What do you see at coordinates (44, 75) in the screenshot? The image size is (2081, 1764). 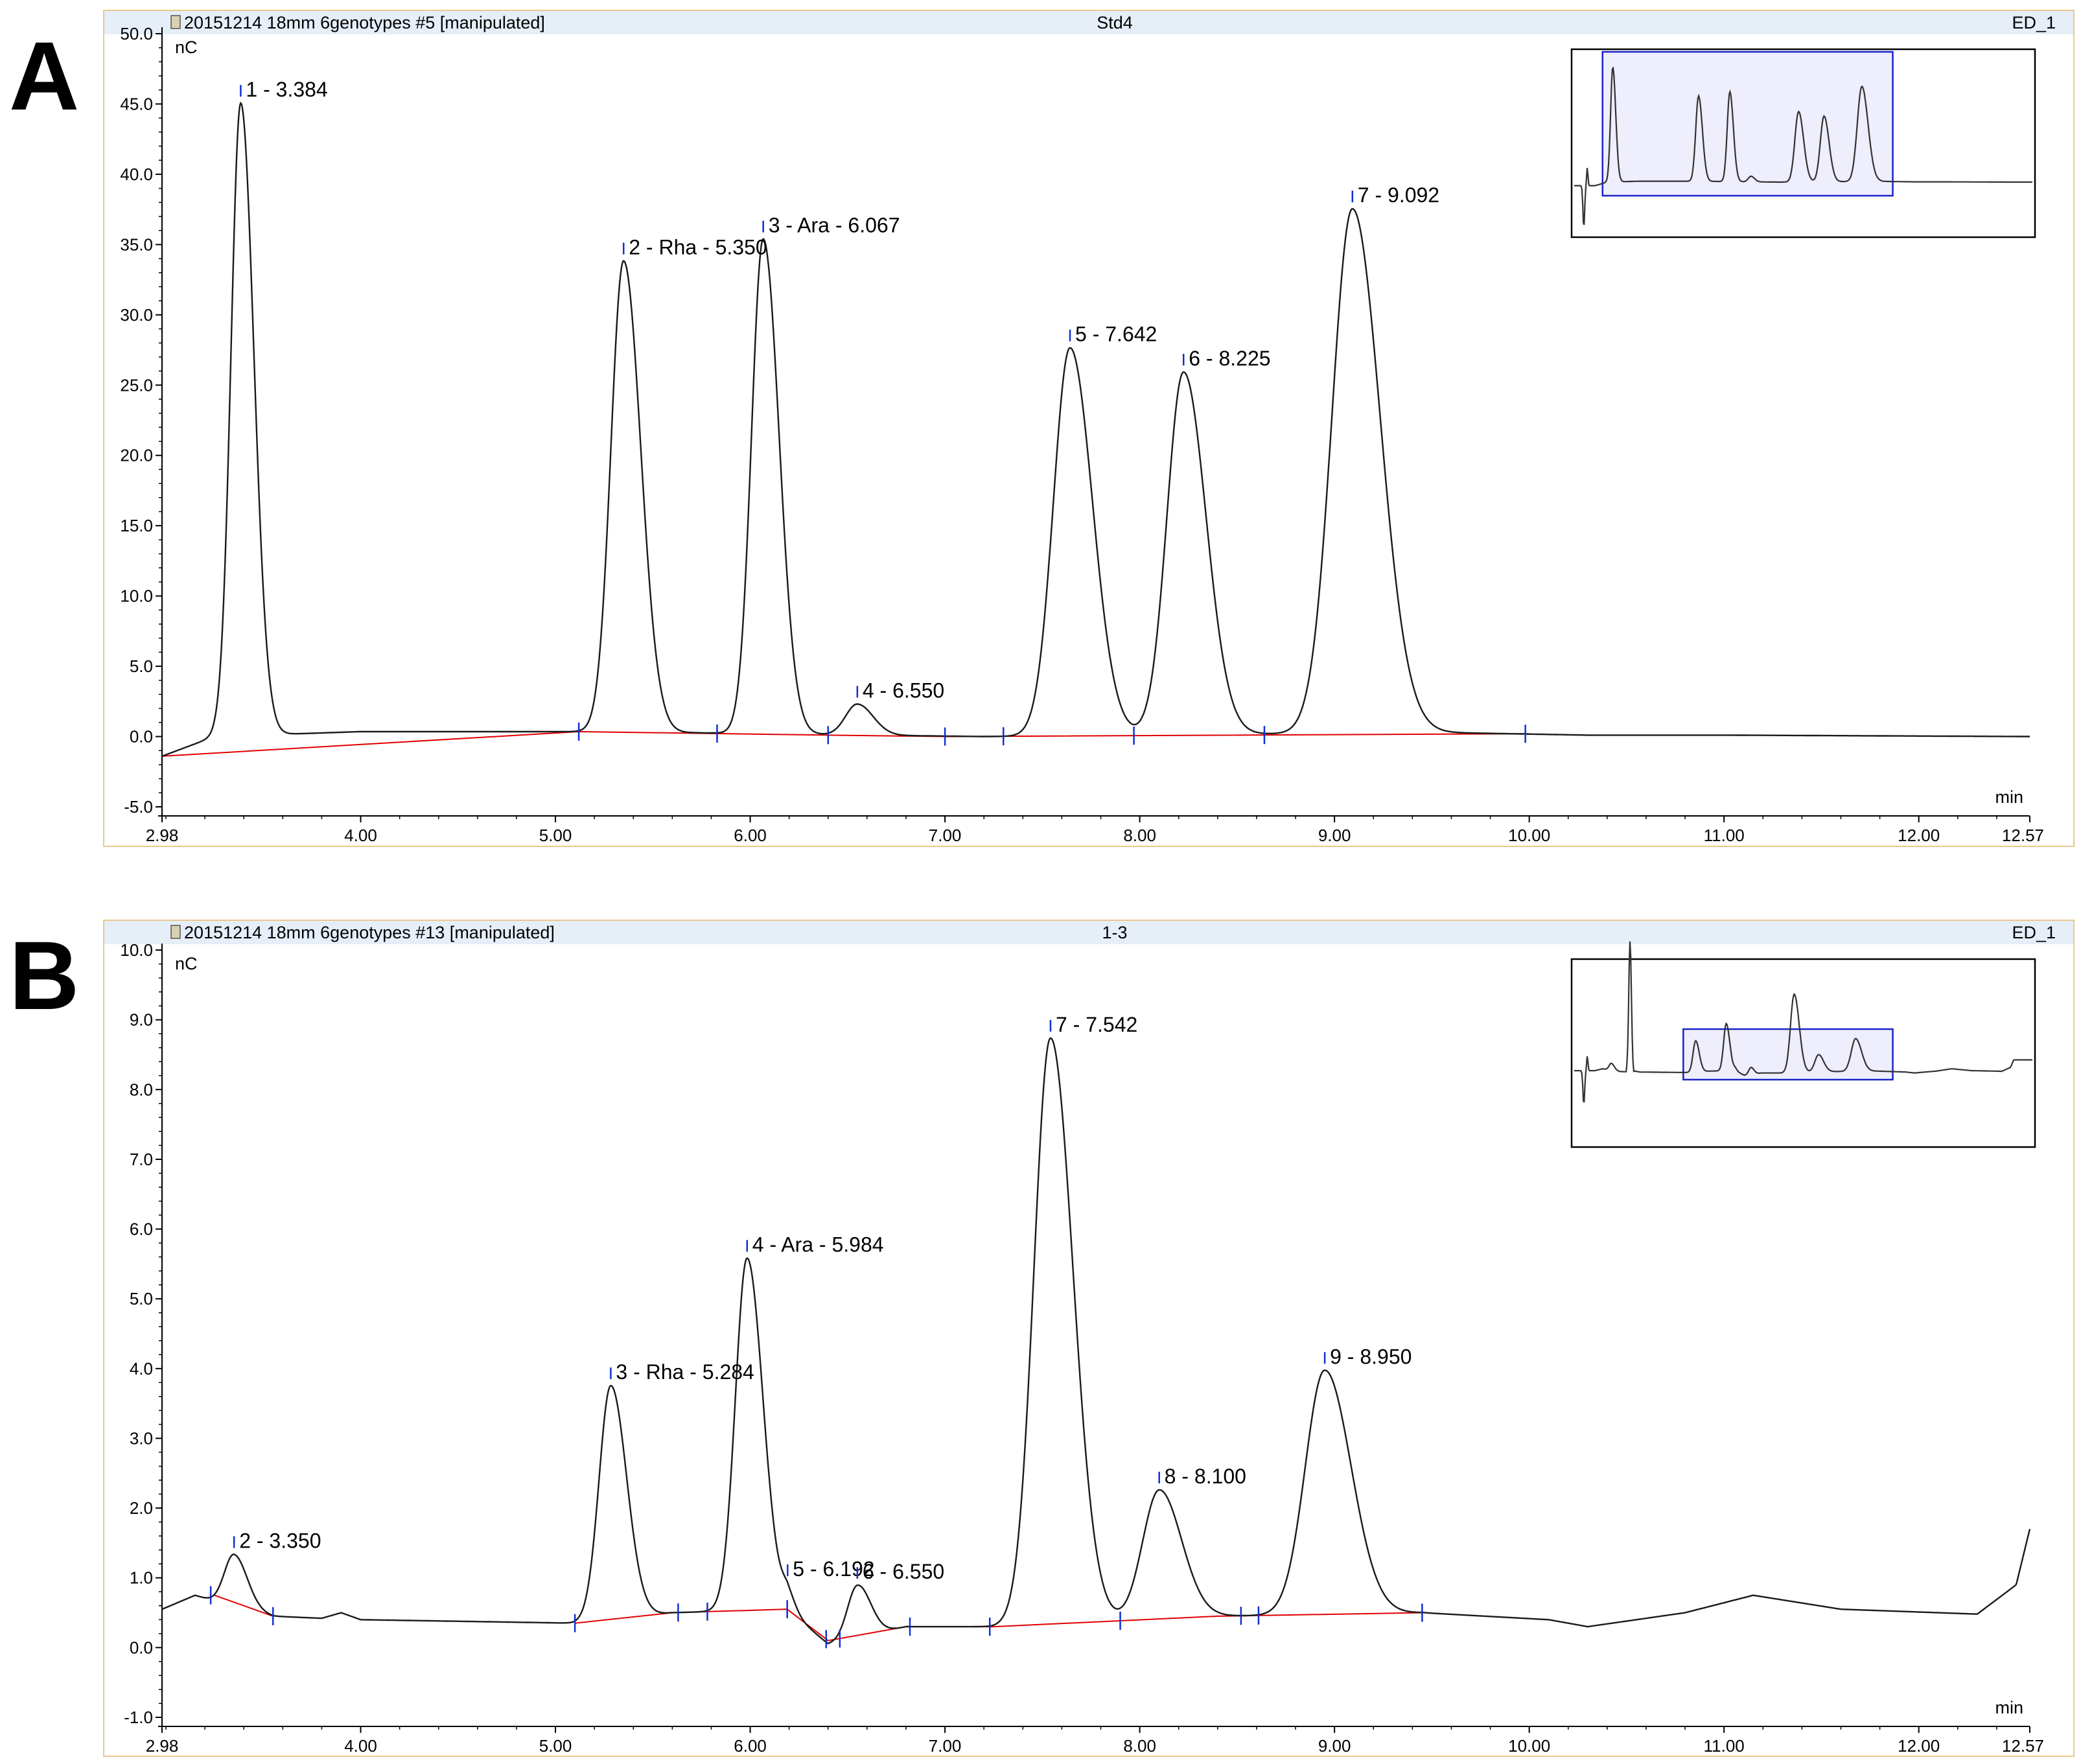 I see `panel-letter-a: A` at bounding box center [44, 75].